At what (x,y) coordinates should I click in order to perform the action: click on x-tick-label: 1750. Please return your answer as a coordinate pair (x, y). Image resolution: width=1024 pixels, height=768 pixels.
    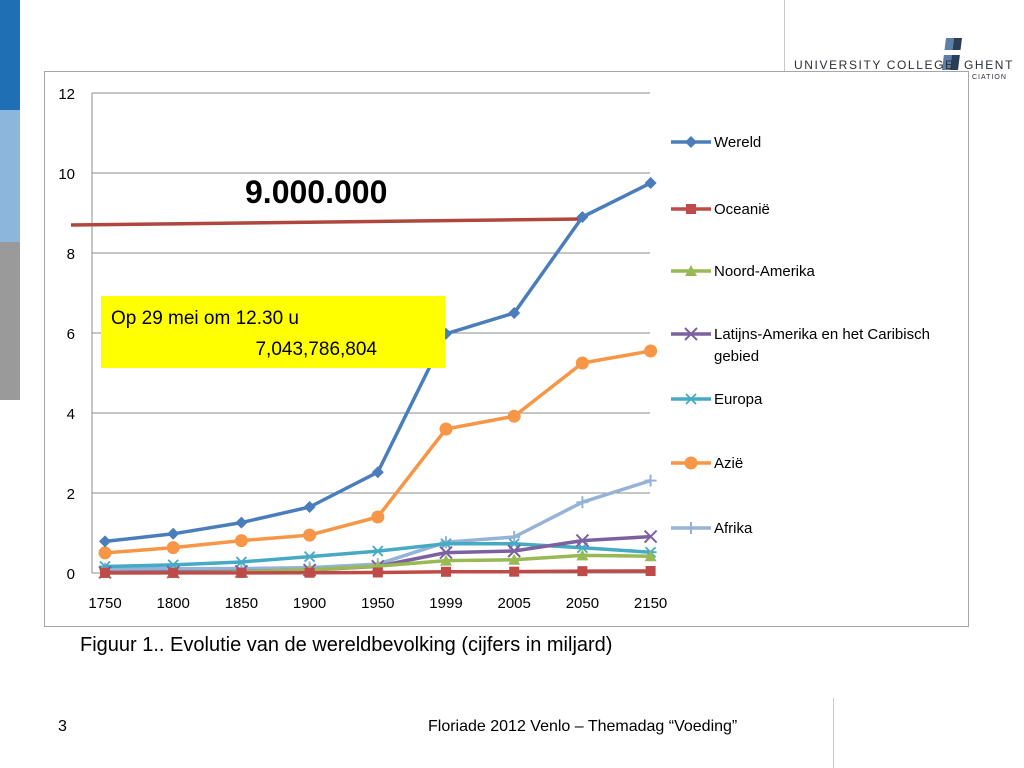
    Looking at the image, I should click on (104, 603).